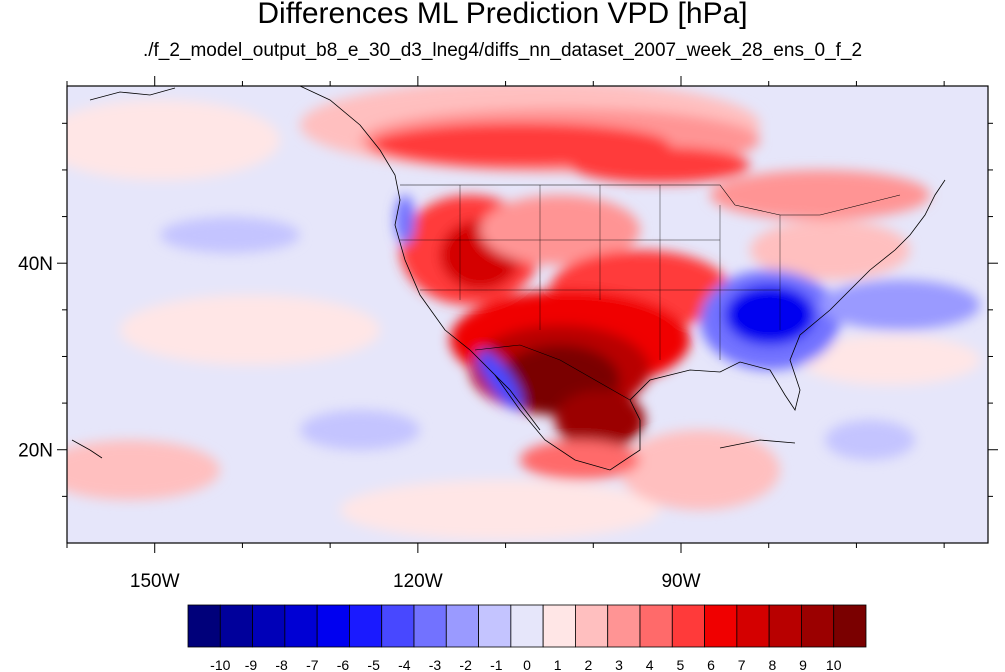 The image size is (1005, 672). What do you see at coordinates (251, 664) in the screenshot?
I see `colorbar-label: -9` at bounding box center [251, 664].